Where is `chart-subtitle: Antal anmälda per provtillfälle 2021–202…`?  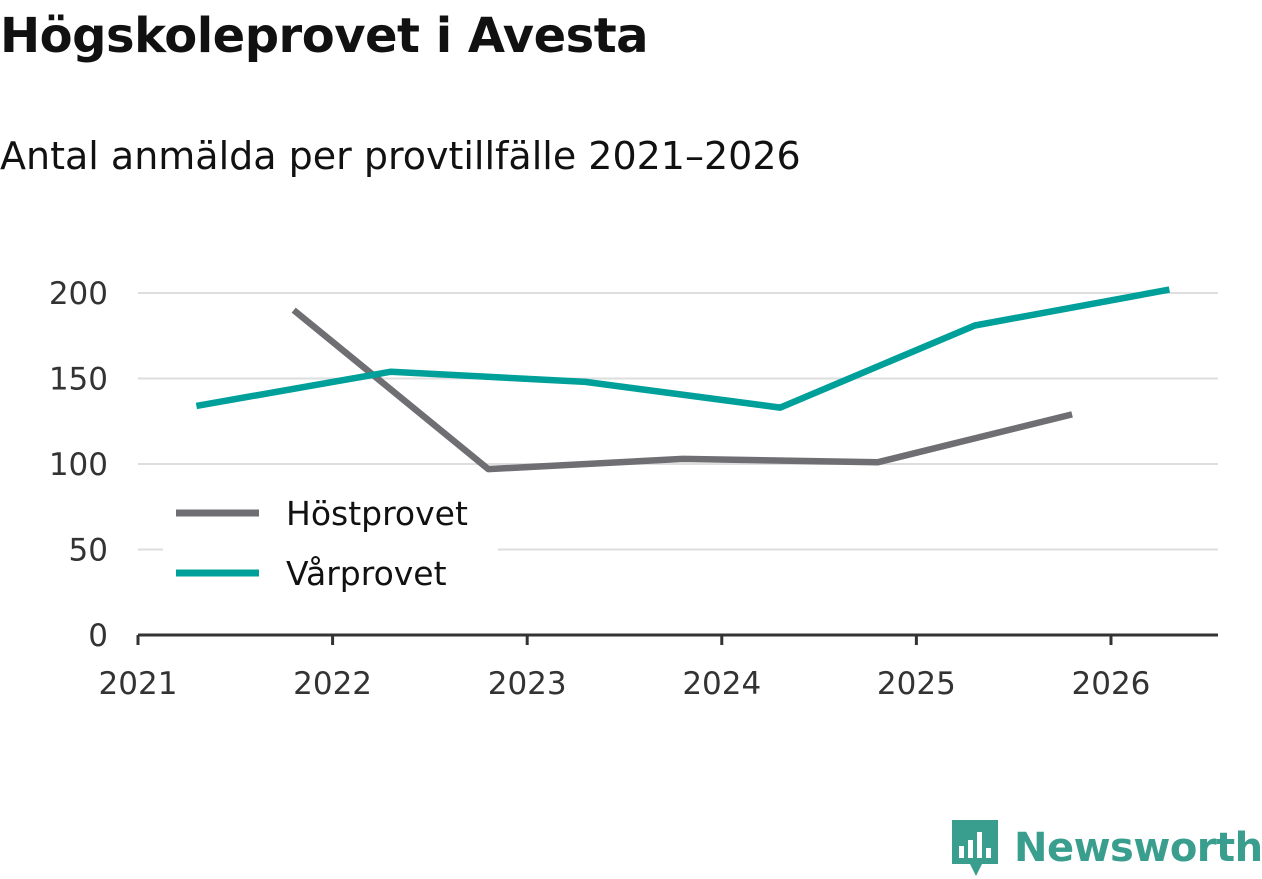
chart-subtitle: Antal anmälda per provtillfälle 2021–202… is located at coordinates (400, 156).